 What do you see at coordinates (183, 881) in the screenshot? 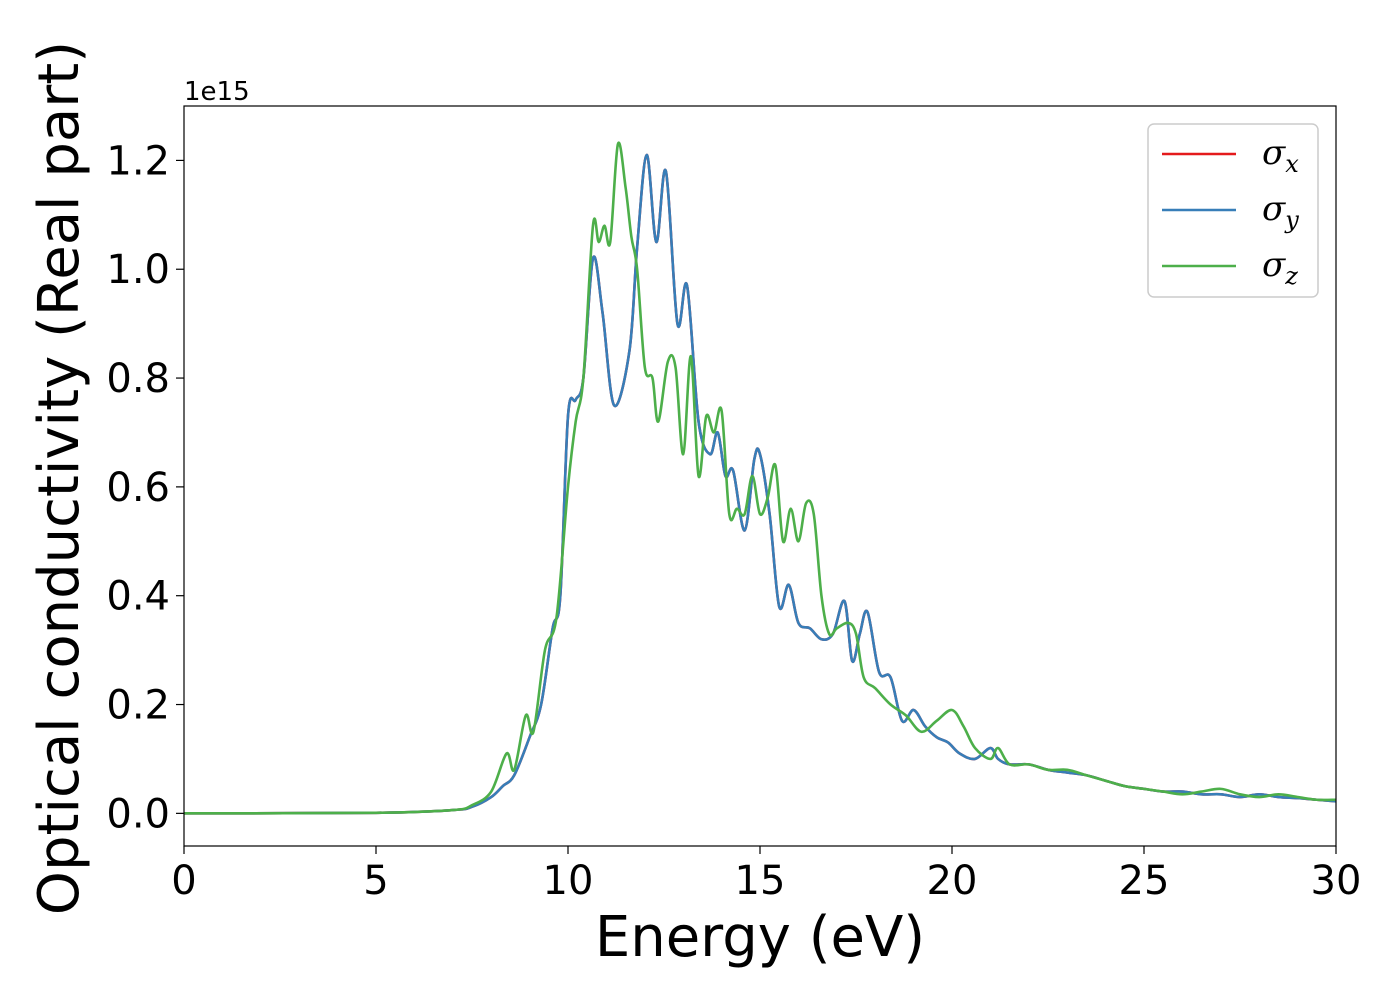
I see `x-tick-label: 0` at bounding box center [183, 881].